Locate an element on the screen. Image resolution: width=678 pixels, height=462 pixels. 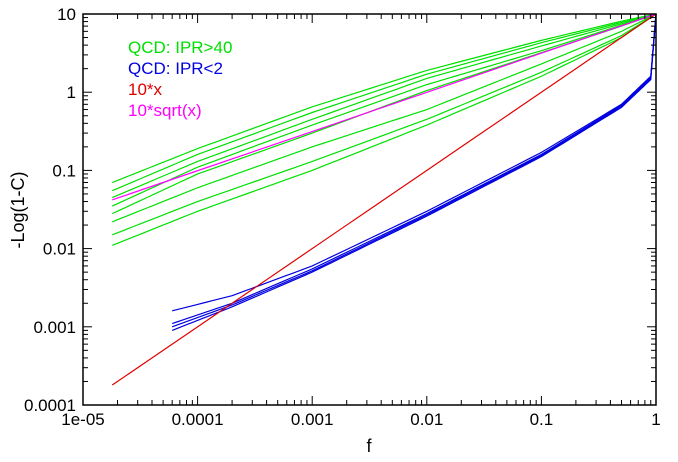
legend: QCD: IPR>40 QCD: IPR<2 10*x 10*sqrt(x) is located at coordinates (180, 79).